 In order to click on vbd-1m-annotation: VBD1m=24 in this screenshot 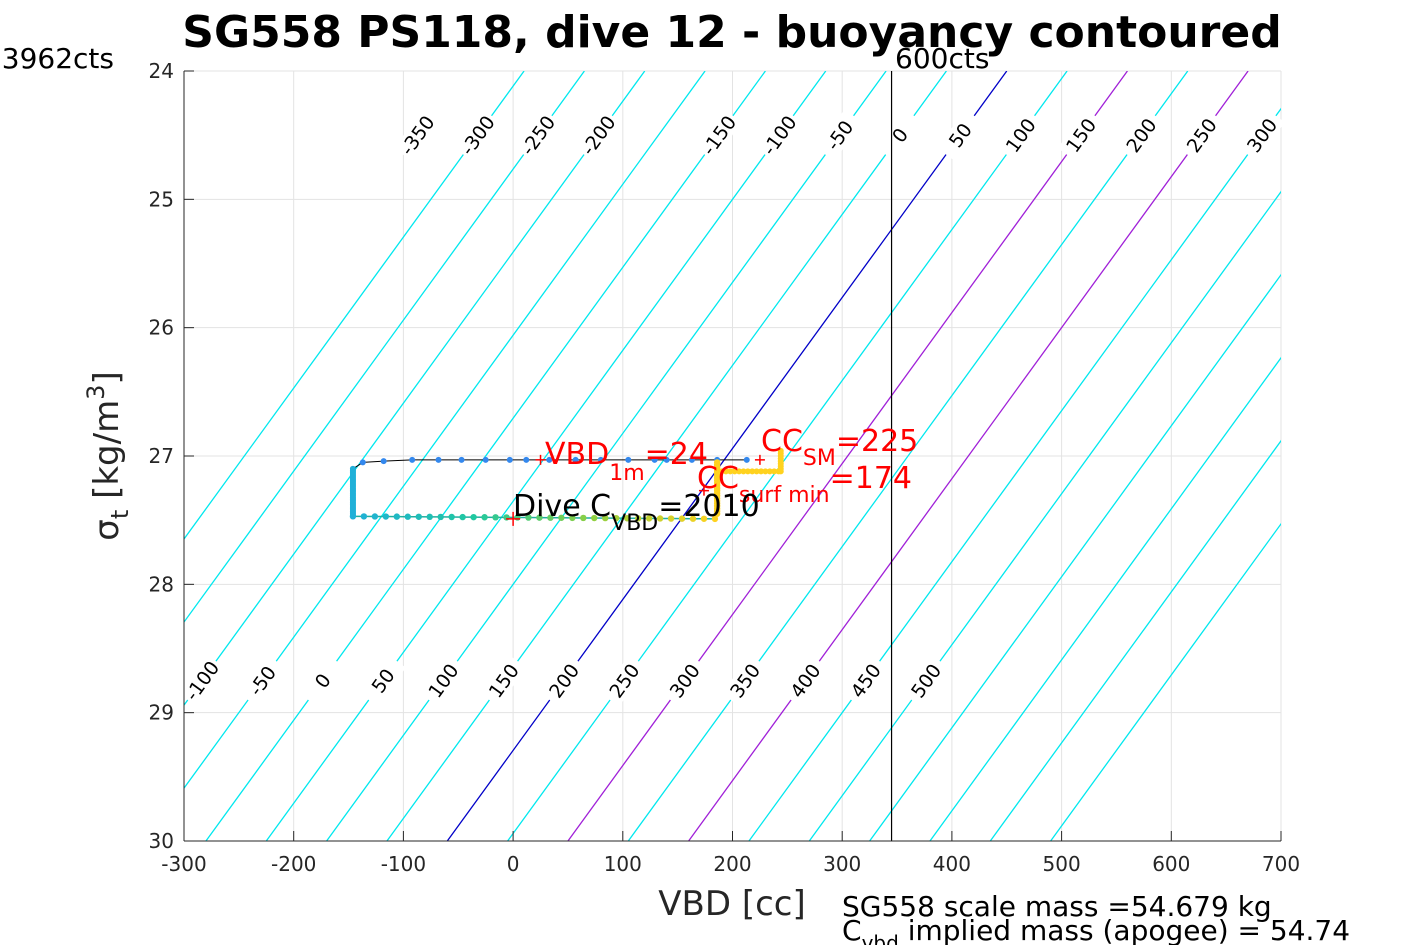, I will do `click(626, 461)`.